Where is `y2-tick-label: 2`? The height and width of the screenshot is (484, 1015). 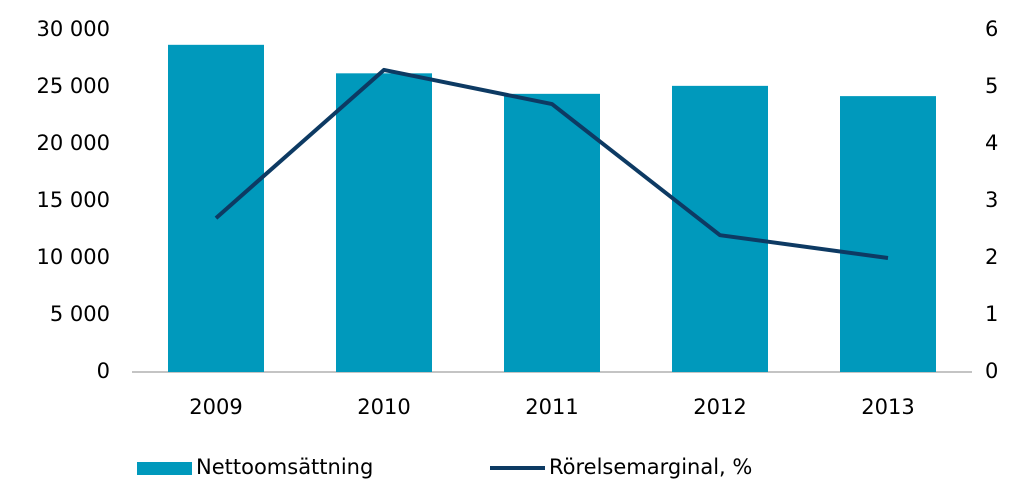 y2-tick-label: 2 is located at coordinates (991, 257).